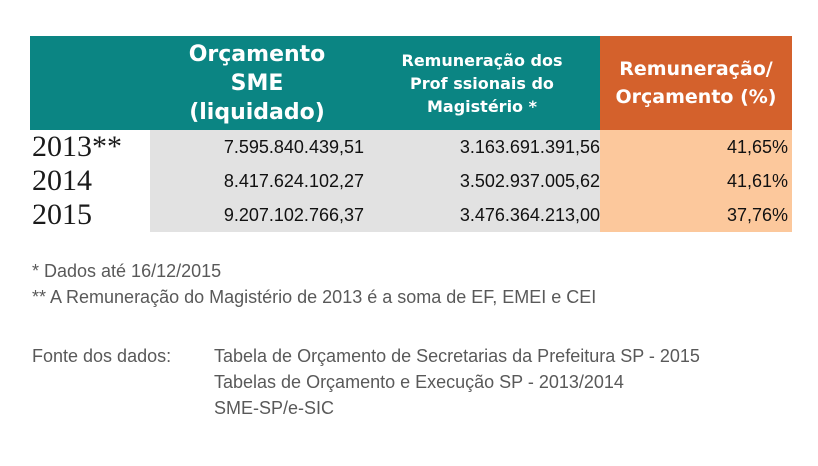 The image size is (818, 466). I want to click on row-year: 2014, so click(90, 181).